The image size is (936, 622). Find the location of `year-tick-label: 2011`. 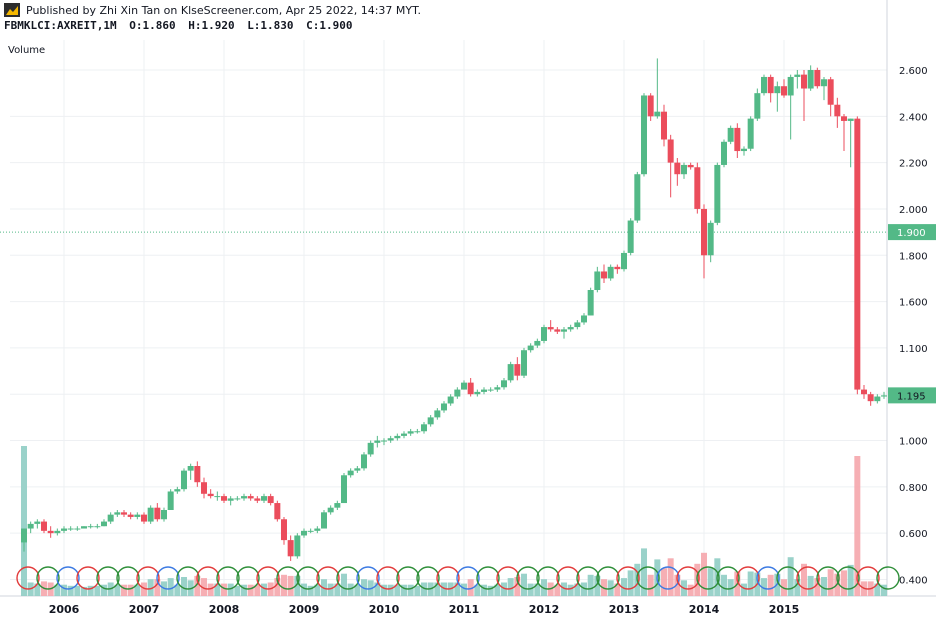

year-tick-label: 2011 is located at coordinates (464, 609).